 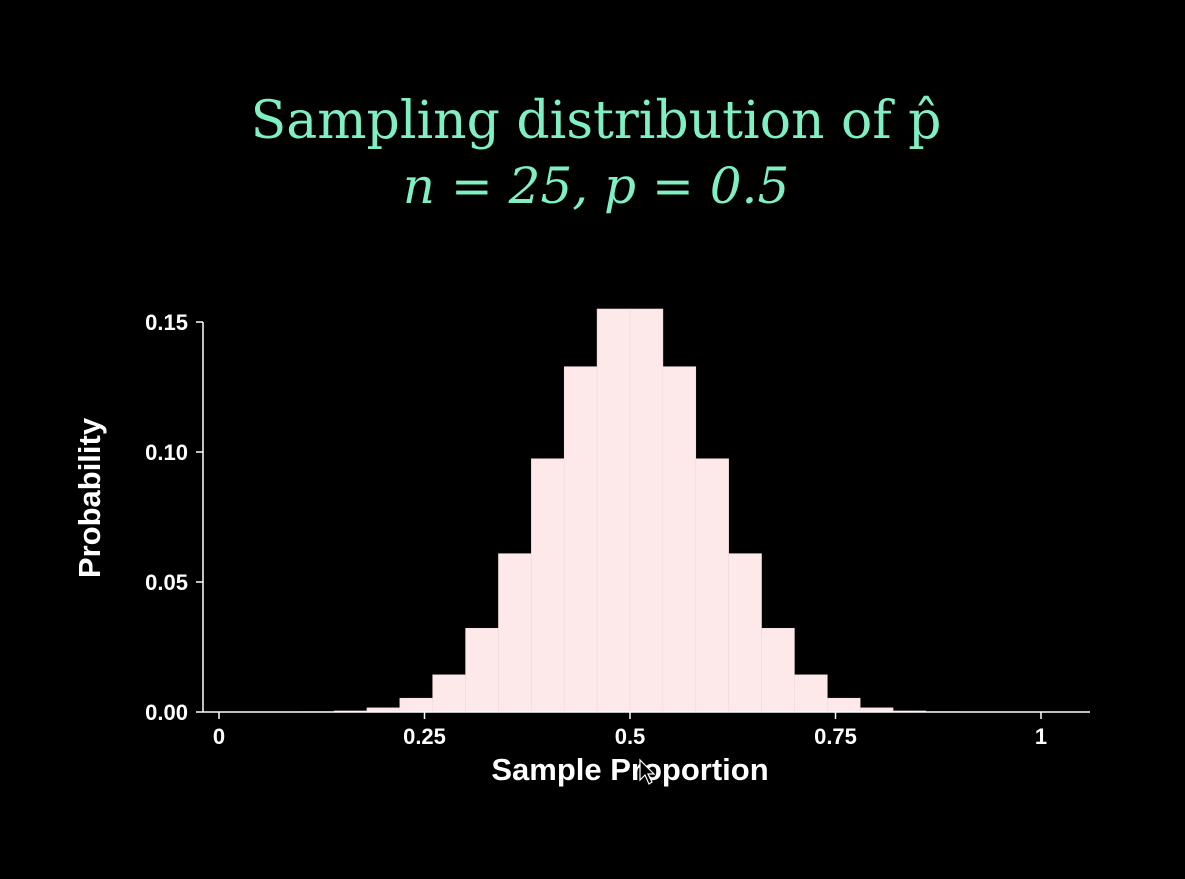 I want to click on y-axis-label: Probability, so click(x=89, y=497).